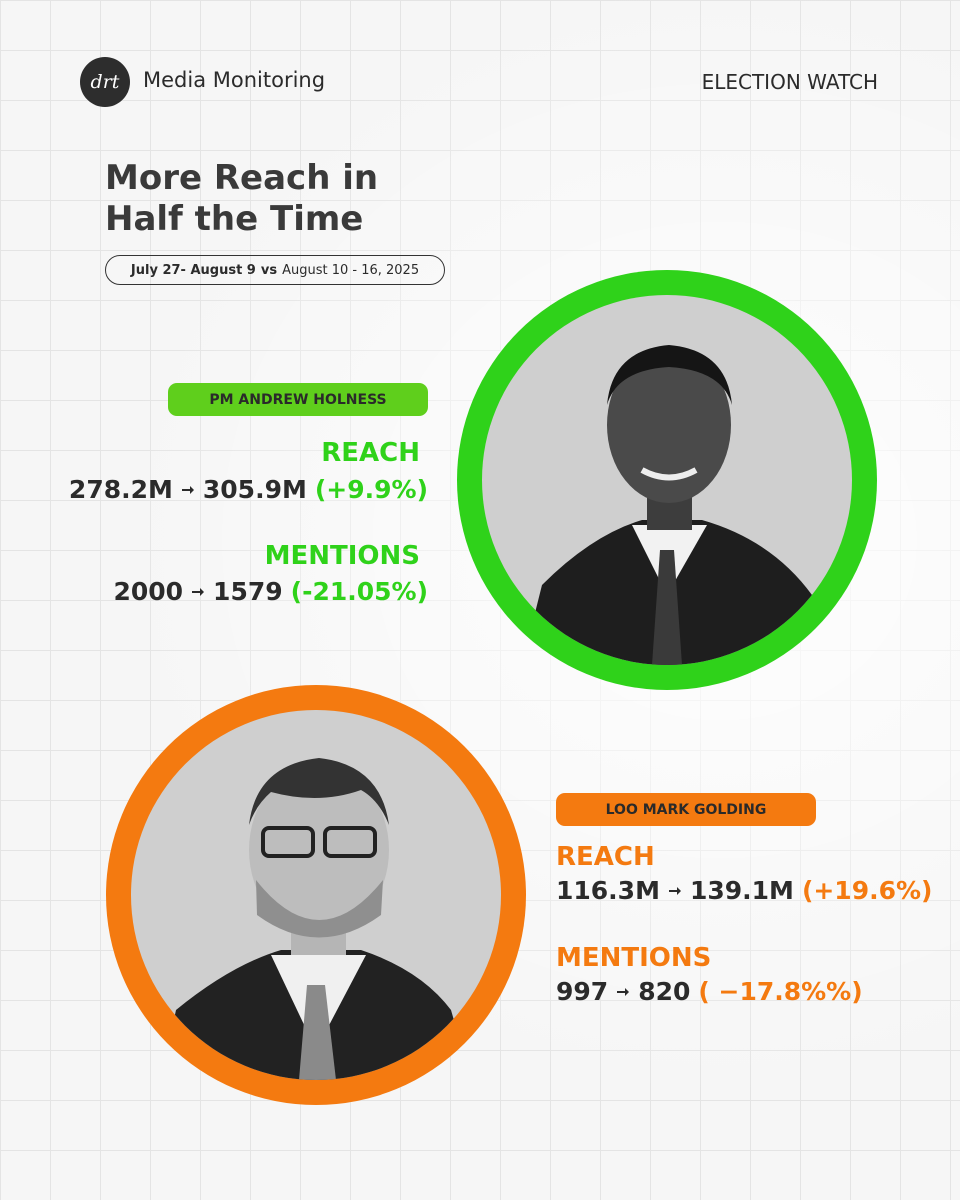 This screenshot has height=1200, width=960. I want to click on metric-values: 278.2M 305.9M (+9.9%), so click(248, 489).